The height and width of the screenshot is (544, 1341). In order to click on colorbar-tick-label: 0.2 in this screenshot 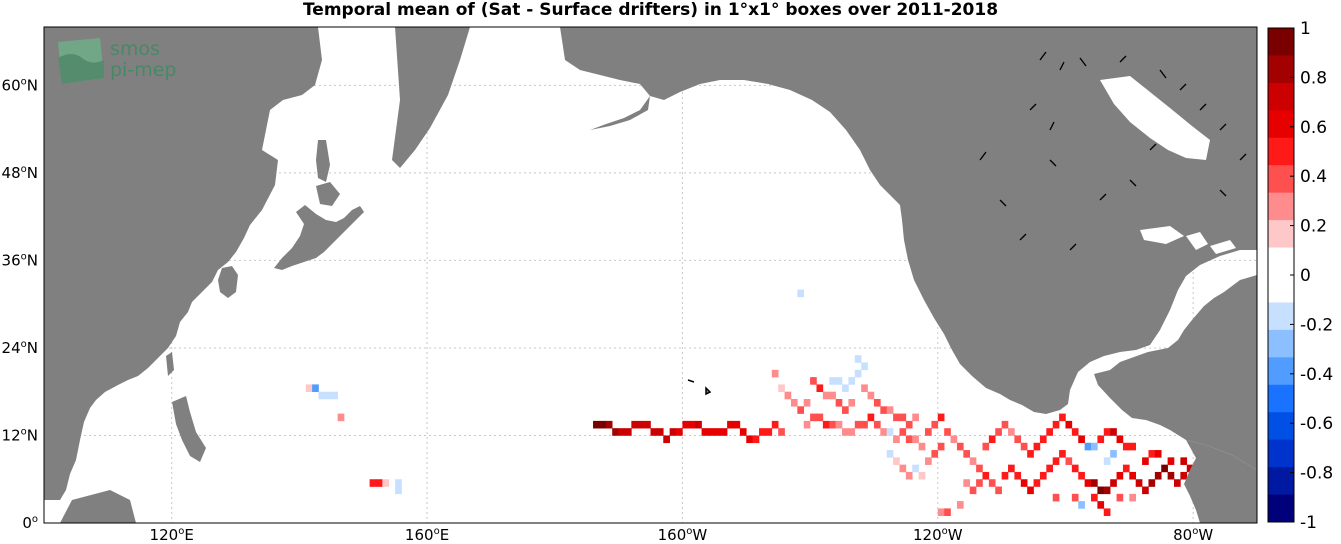, I will do `click(1313, 227)`.